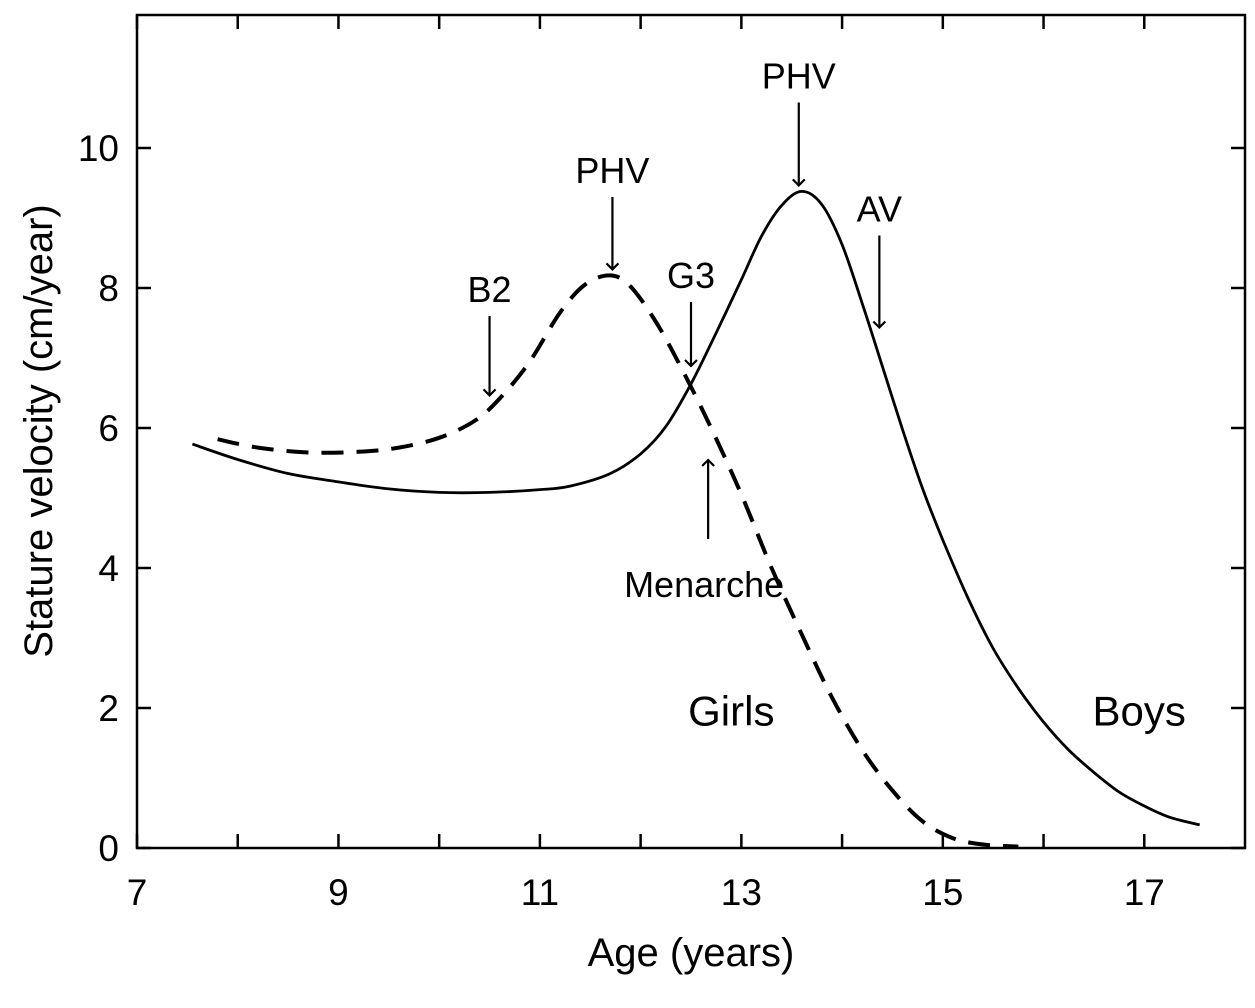 The image size is (1255, 1008). I want to click on x-tick-label: 9, so click(338, 892).